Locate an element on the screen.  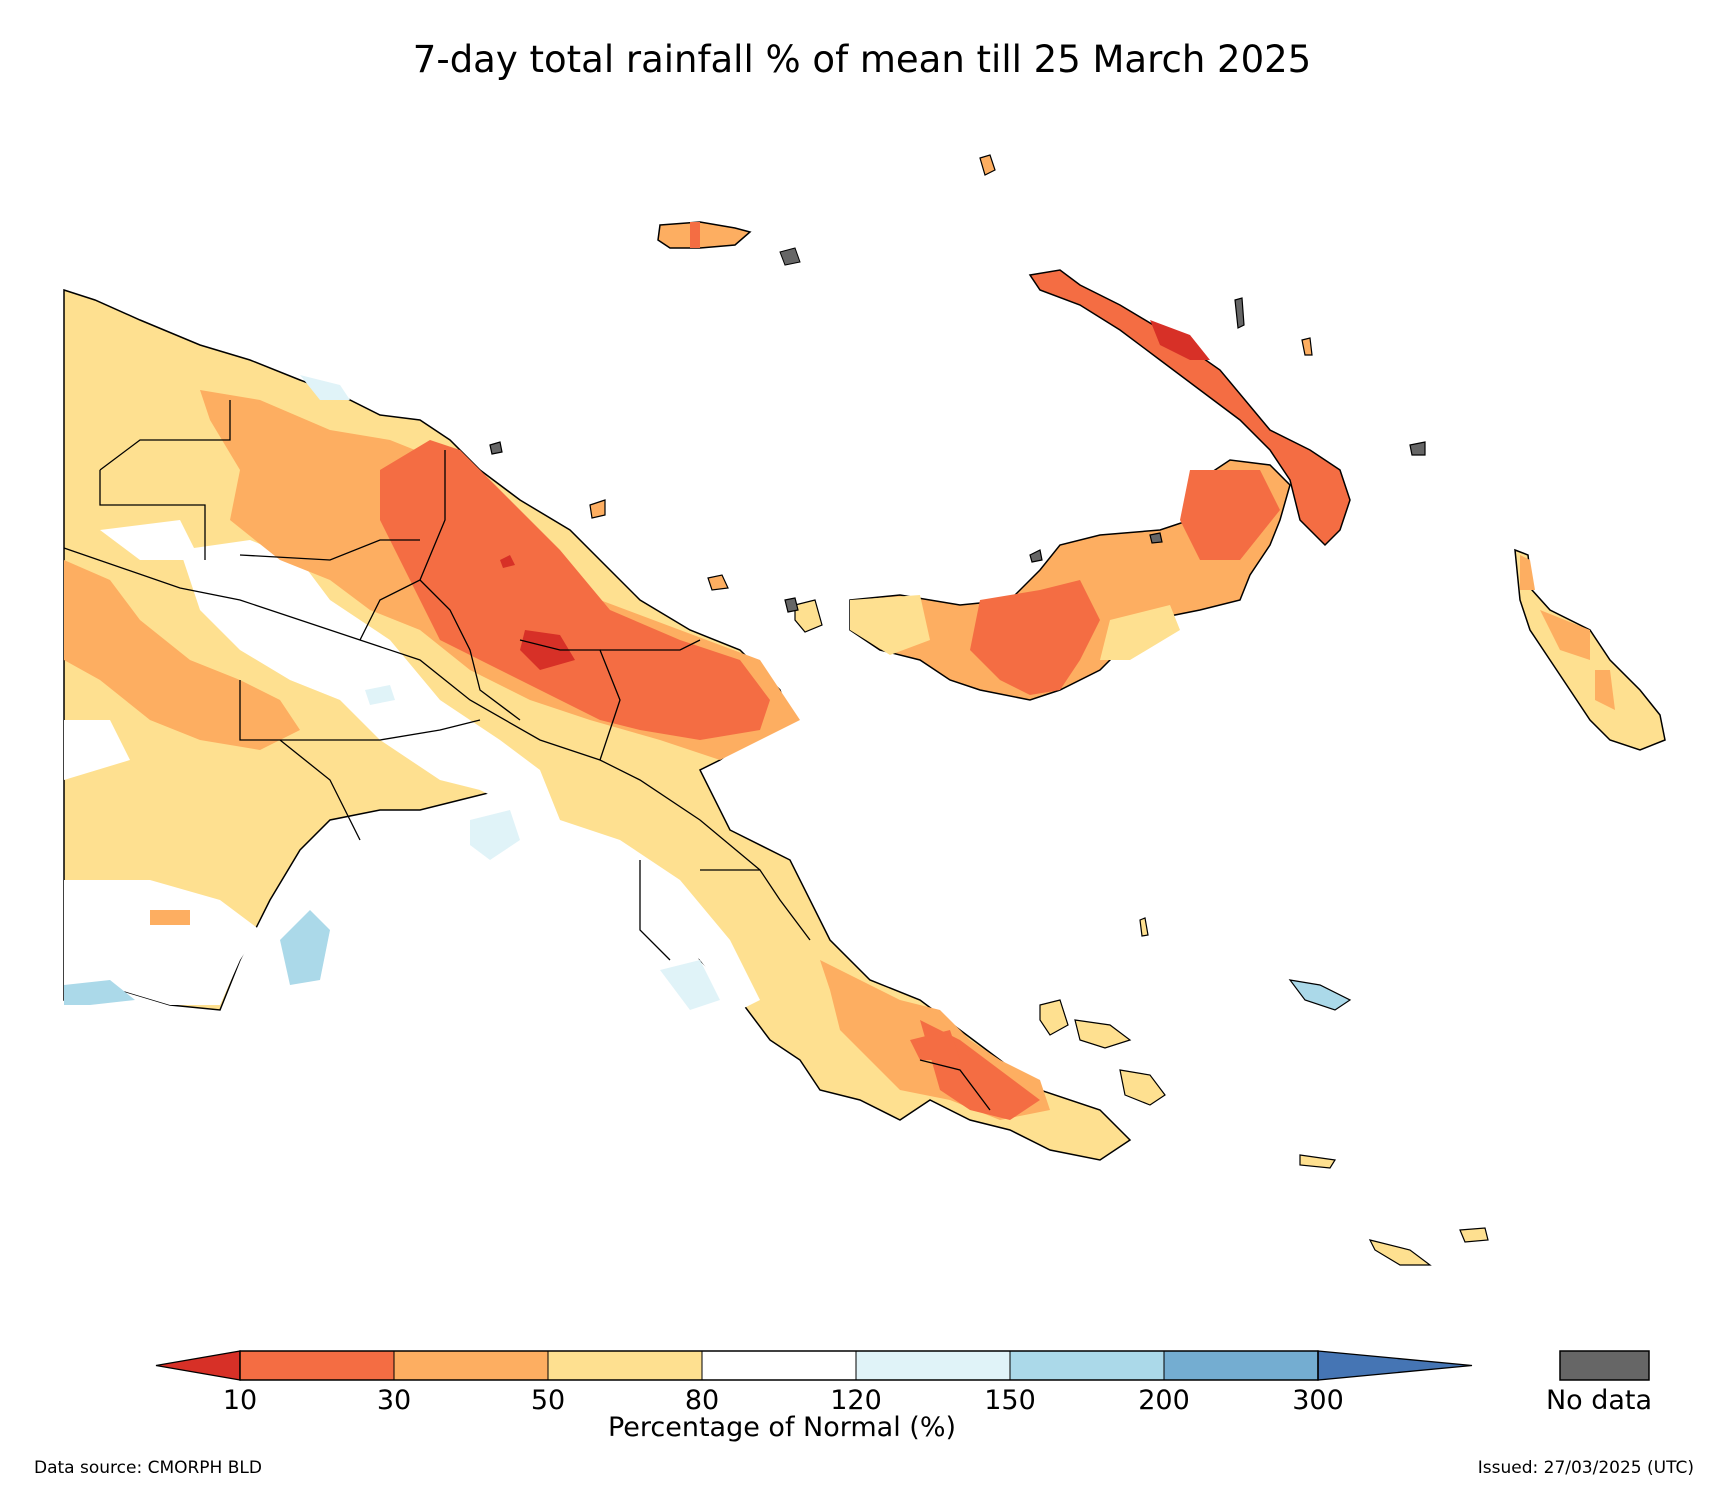
new-ireland-base is located at coordinates (1189, 408).